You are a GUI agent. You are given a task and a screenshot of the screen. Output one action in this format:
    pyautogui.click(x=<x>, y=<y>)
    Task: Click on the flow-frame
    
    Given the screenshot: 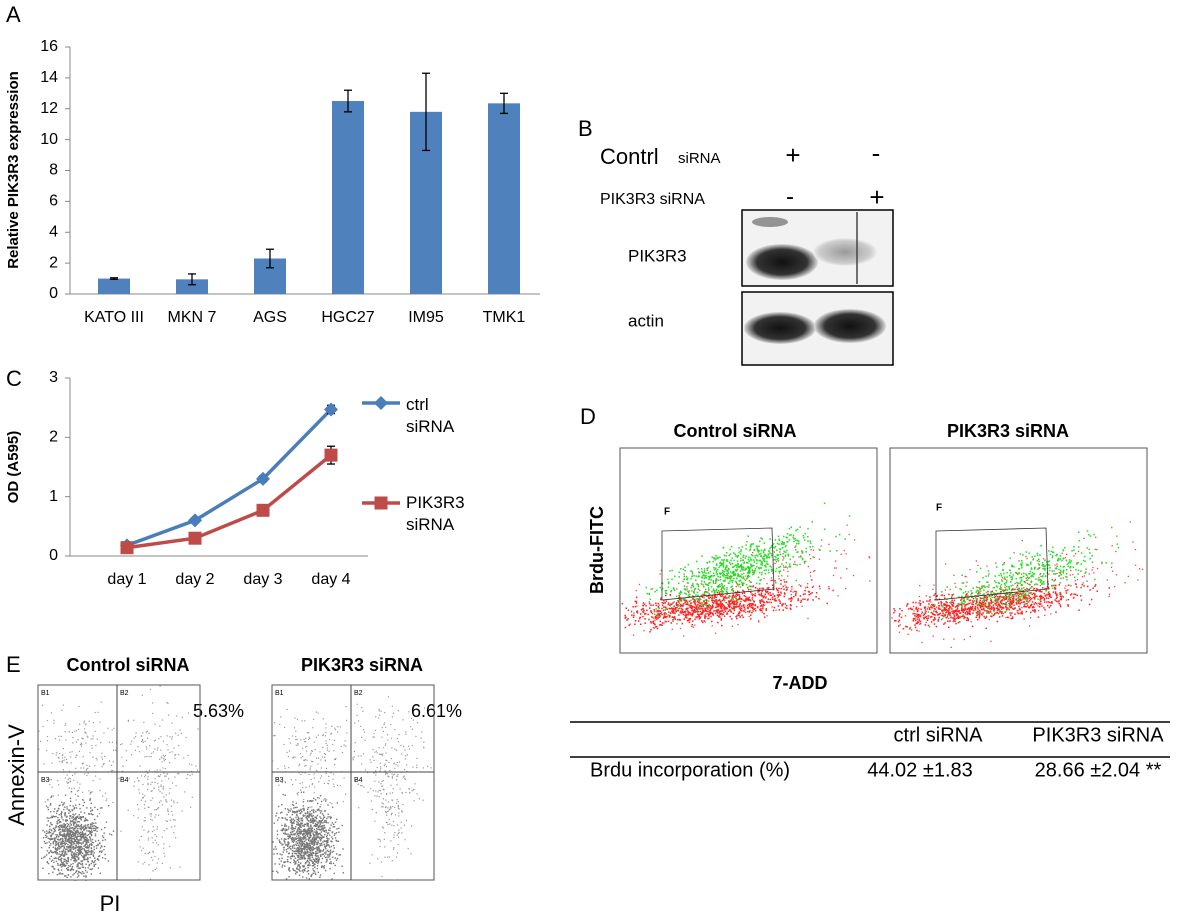 What is the action you would take?
    pyautogui.click(x=1018, y=550)
    